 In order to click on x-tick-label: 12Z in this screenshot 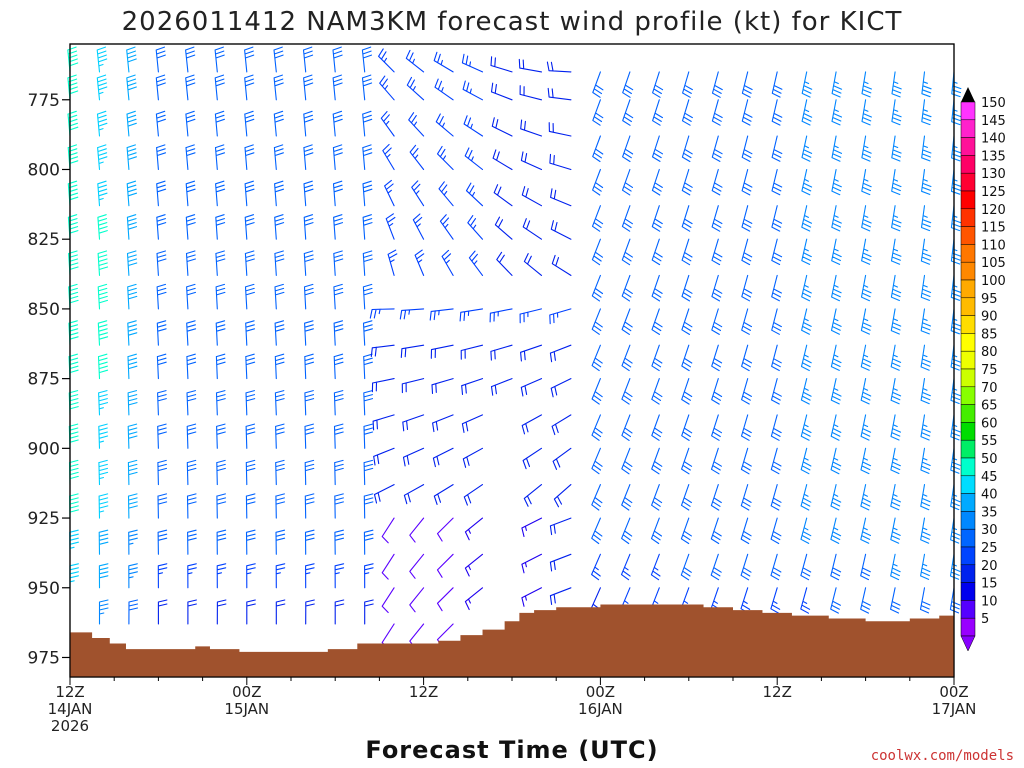, I will do `click(423, 692)`.